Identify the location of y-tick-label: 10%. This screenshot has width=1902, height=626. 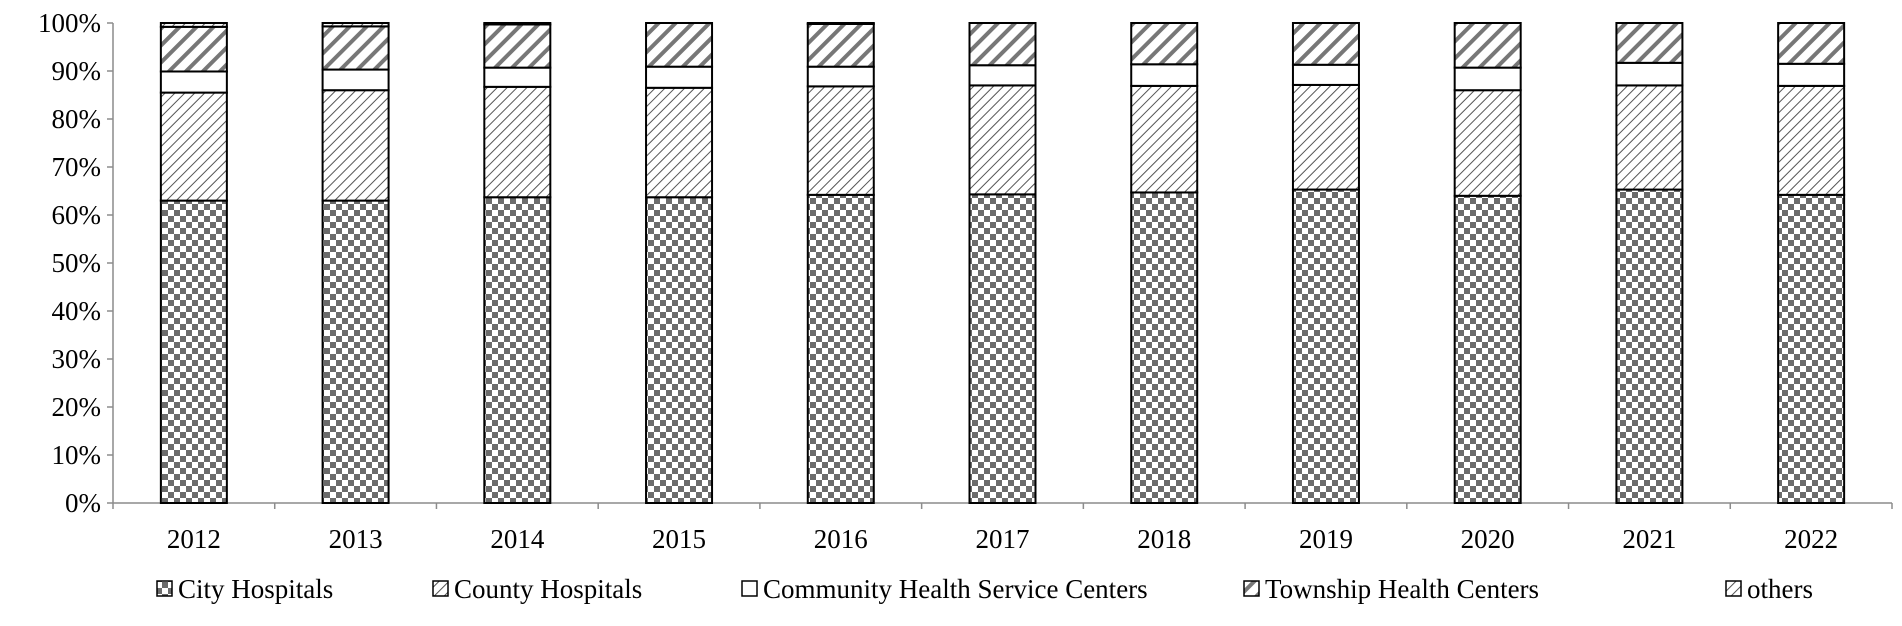
(77, 455).